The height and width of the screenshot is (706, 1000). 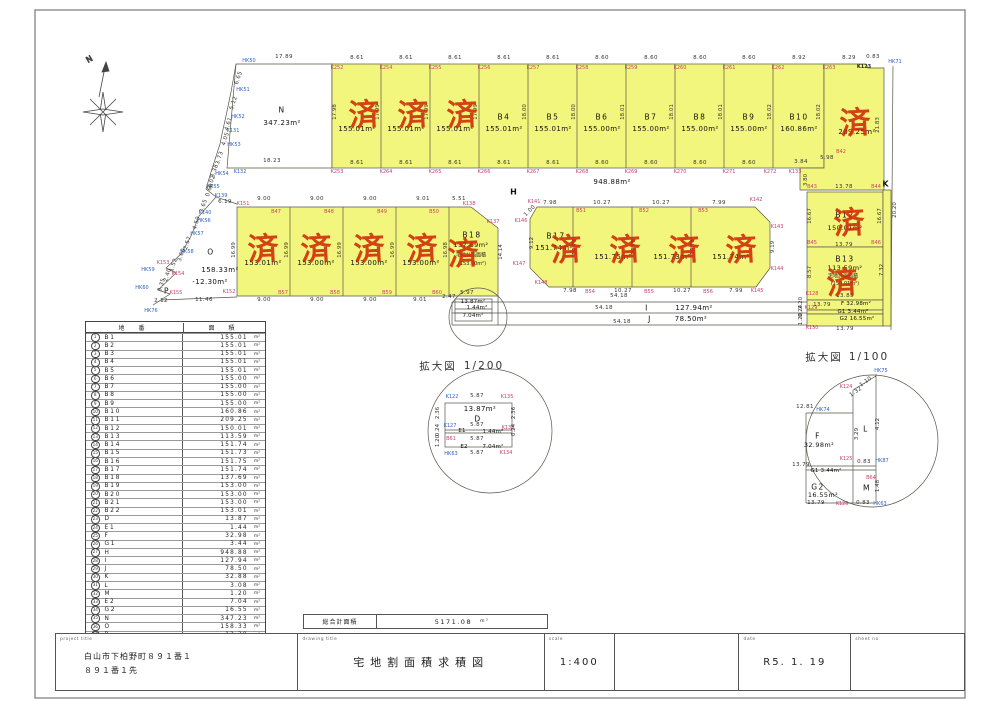 I want to click on row-number-circle: 35, so click(x=95, y=618).